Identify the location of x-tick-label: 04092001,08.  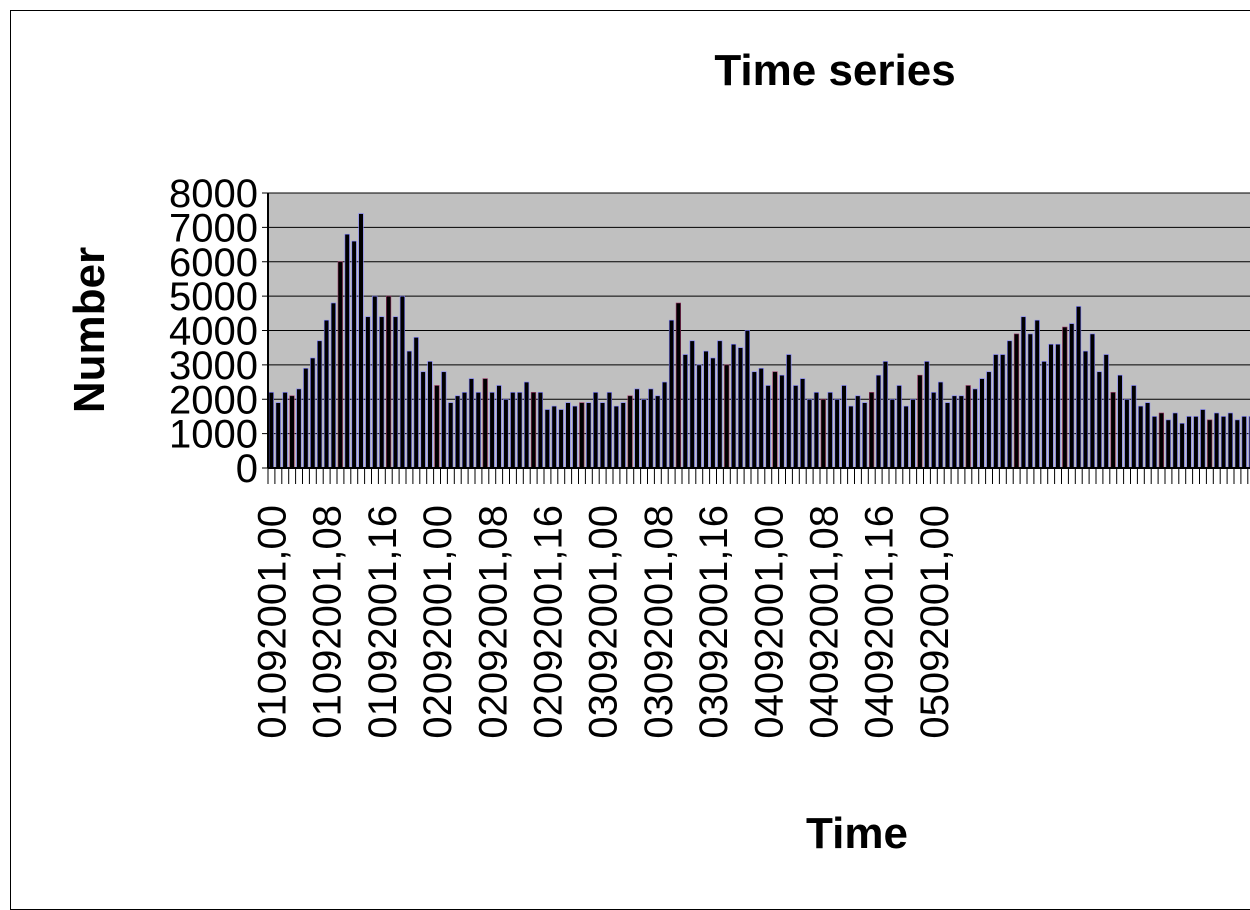
(825, 622).